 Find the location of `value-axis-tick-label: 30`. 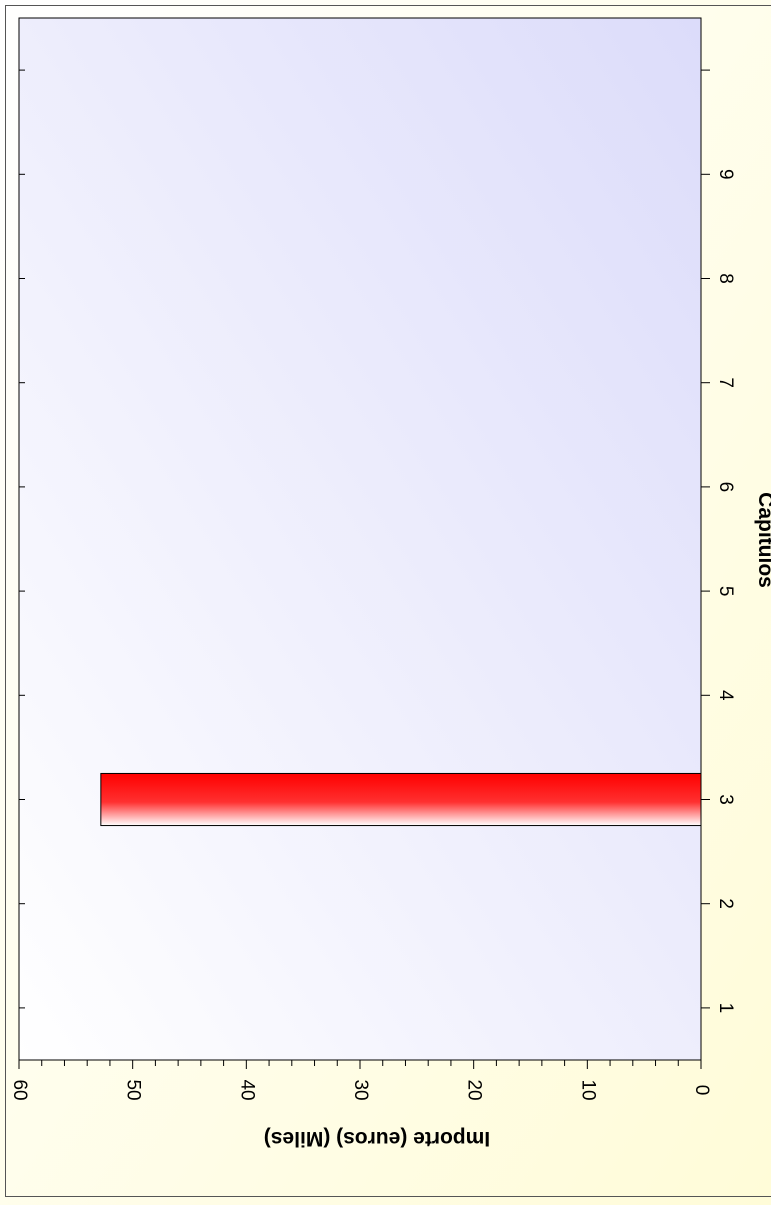

value-axis-tick-label: 30 is located at coordinates (360, 1089).